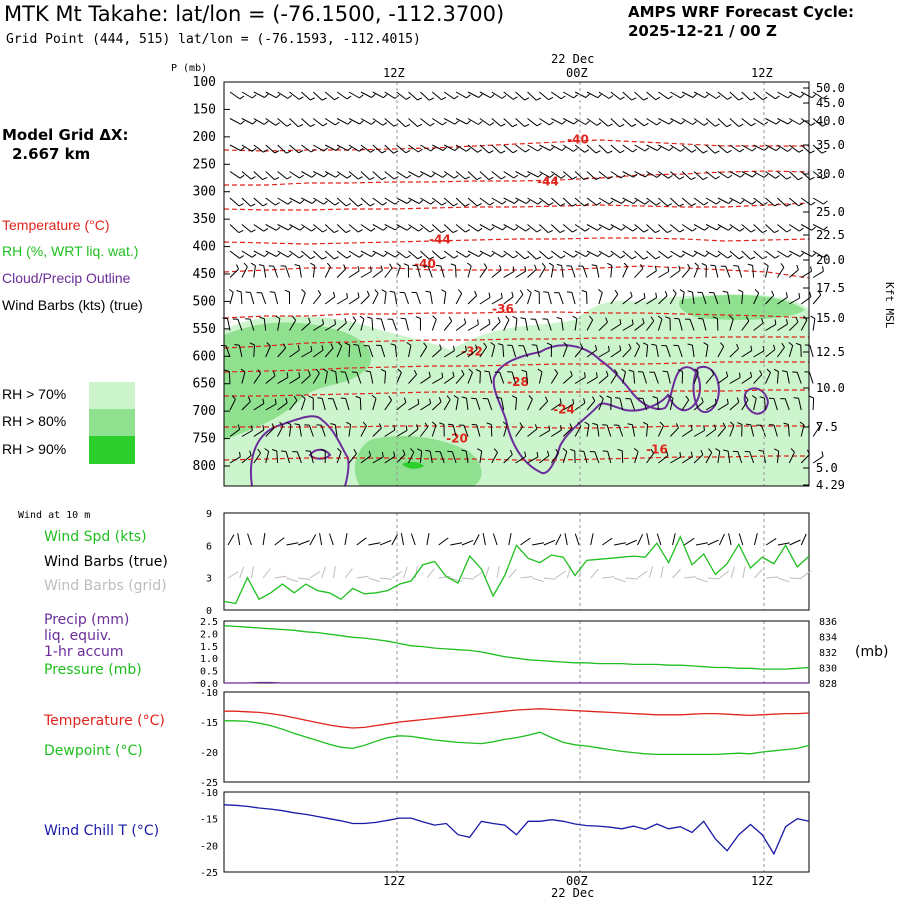 The height and width of the screenshot is (900, 900). Describe the element at coordinates (830, 388) in the screenshot. I see `kft-tick: 10.0` at that location.